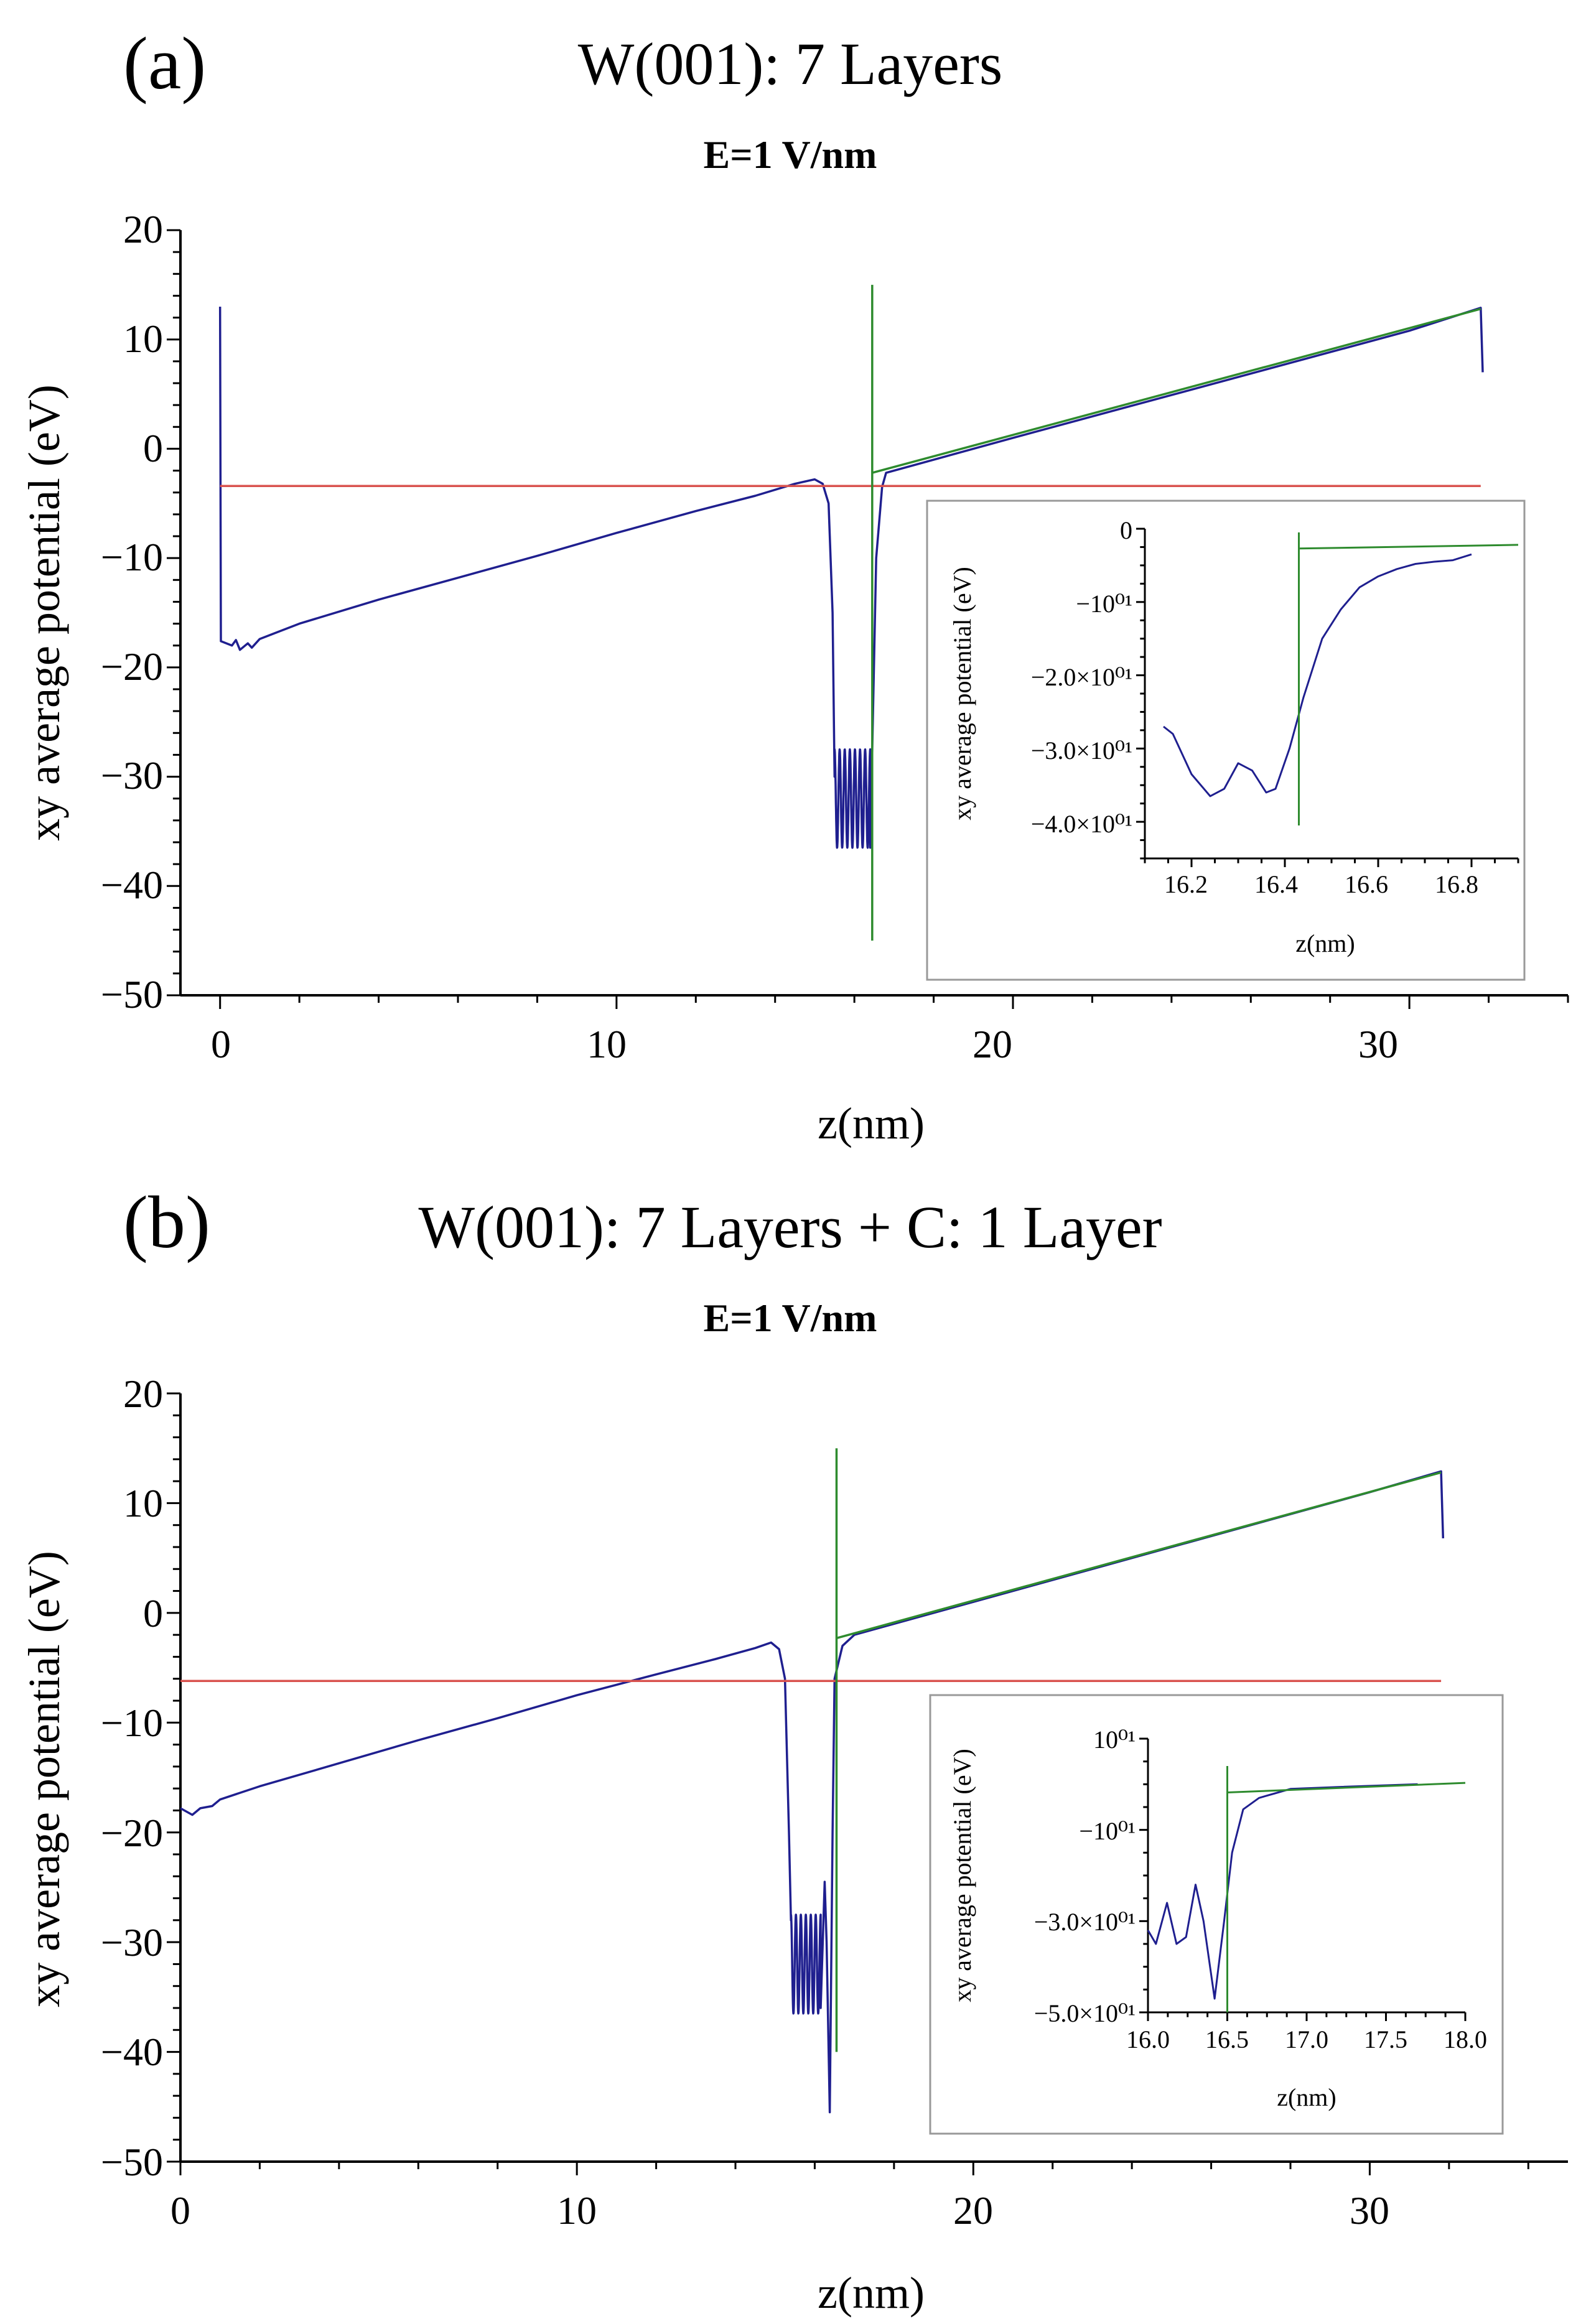 The image size is (1586, 2324). I want to click on panel-b-inset-frame, so click(1216, 1914).